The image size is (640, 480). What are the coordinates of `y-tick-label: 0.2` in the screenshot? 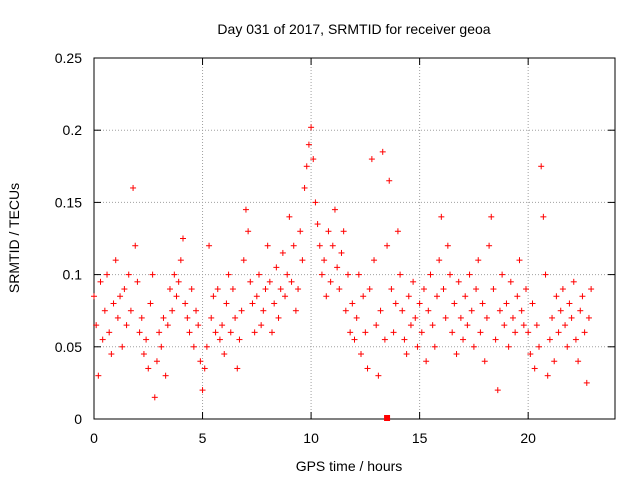 It's located at (73, 130).